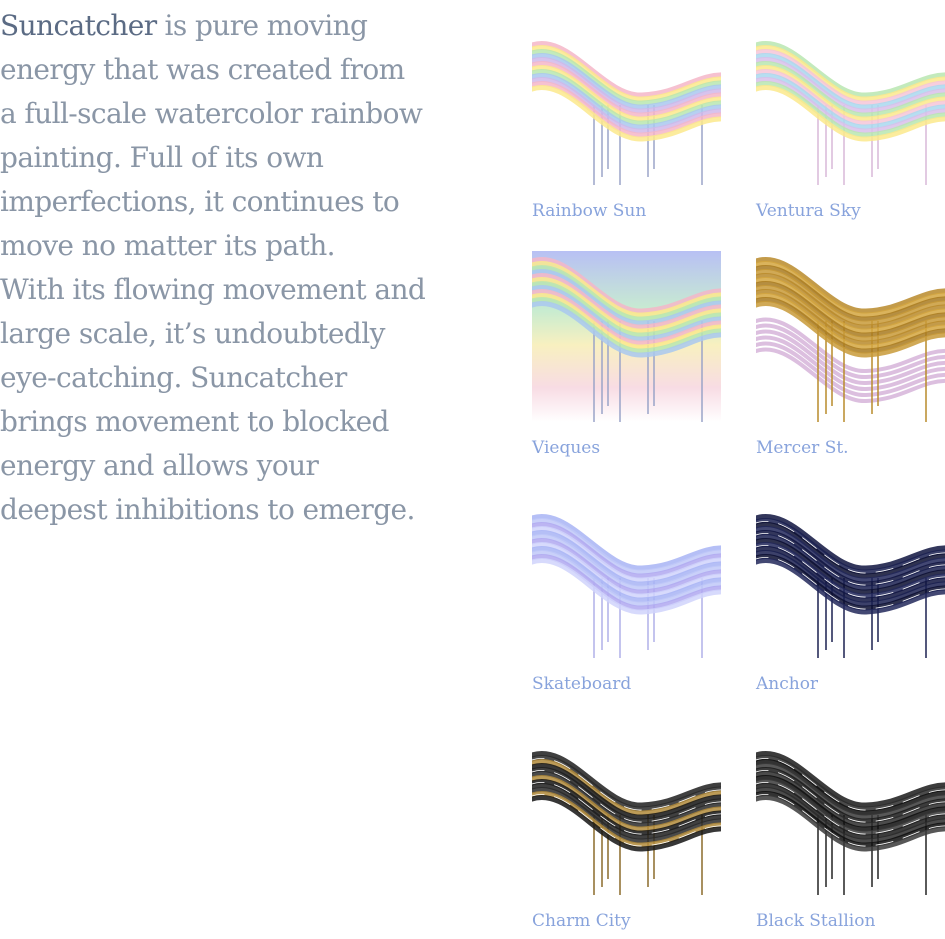  I want to click on gallery-item: Rainbow Sun, so click(626, 128).